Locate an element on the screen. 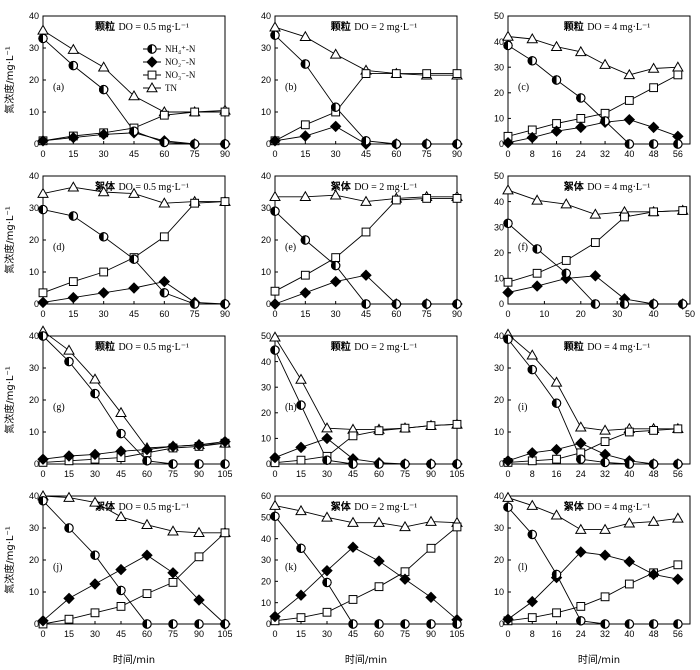  series-line-j-TN is located at coordinates (133, 514).